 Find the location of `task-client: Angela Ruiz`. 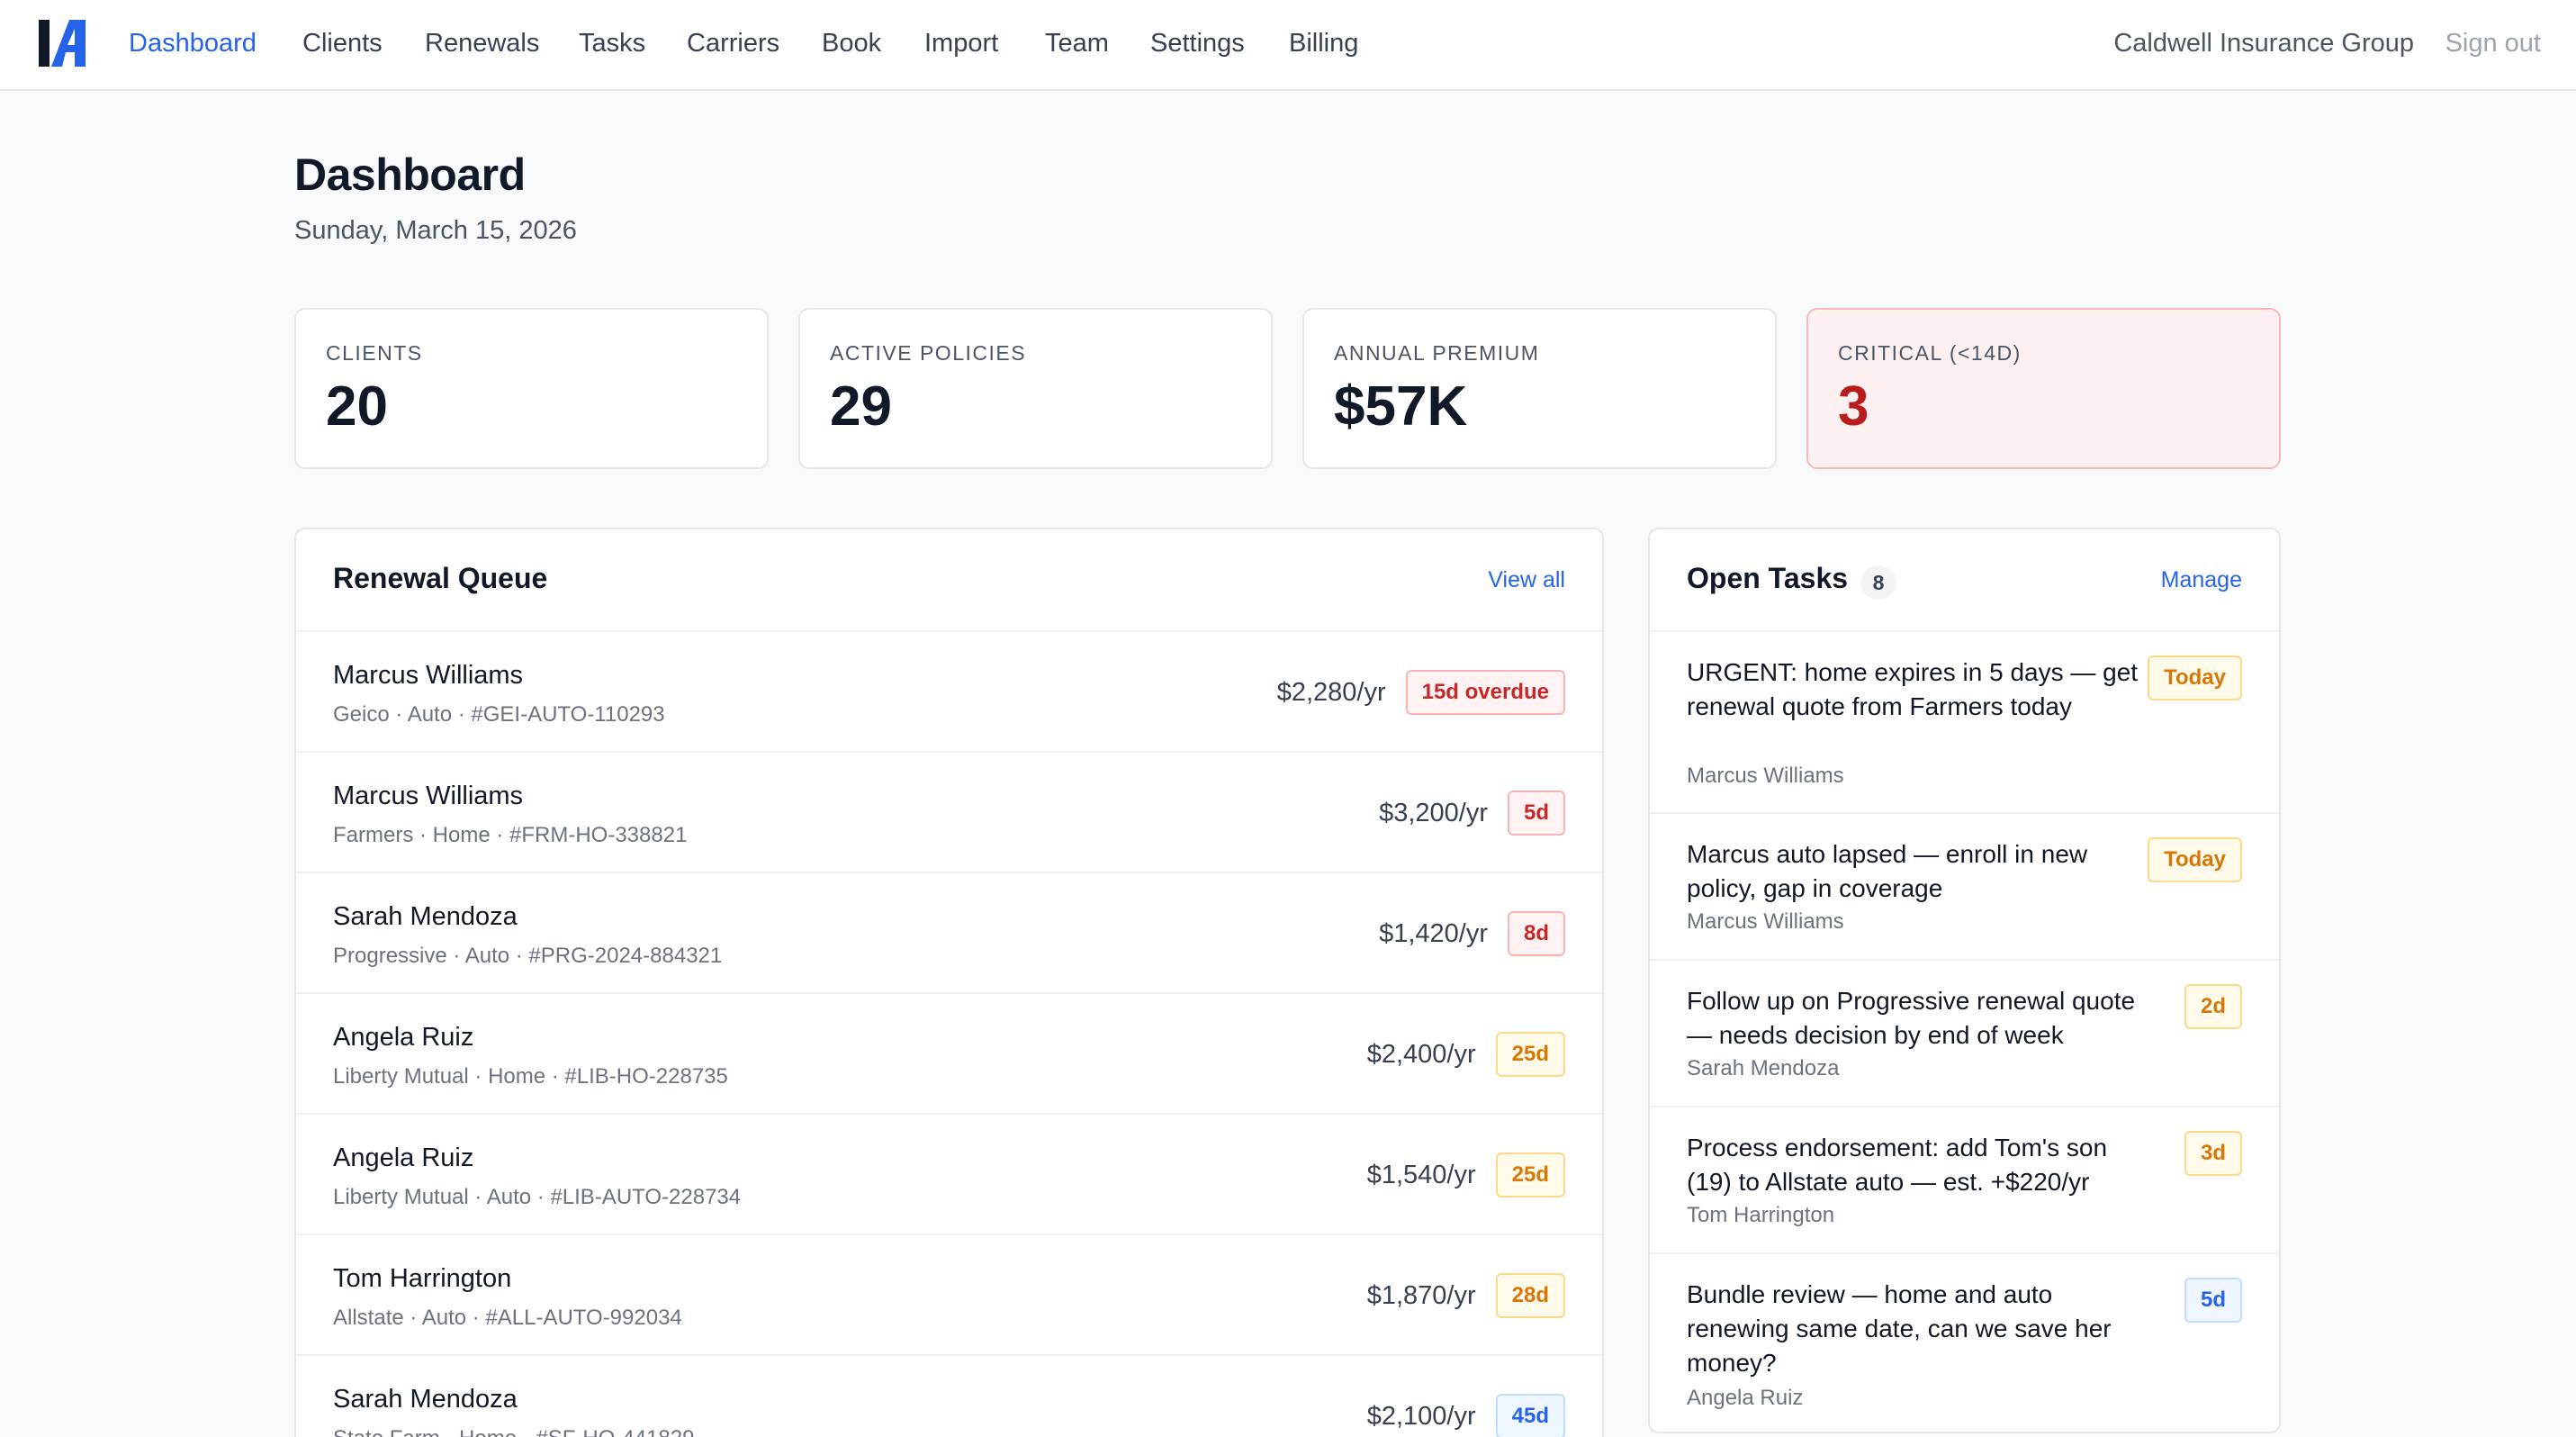

task-client: Angela Ruiz is located at coordinates (1745, 1398).